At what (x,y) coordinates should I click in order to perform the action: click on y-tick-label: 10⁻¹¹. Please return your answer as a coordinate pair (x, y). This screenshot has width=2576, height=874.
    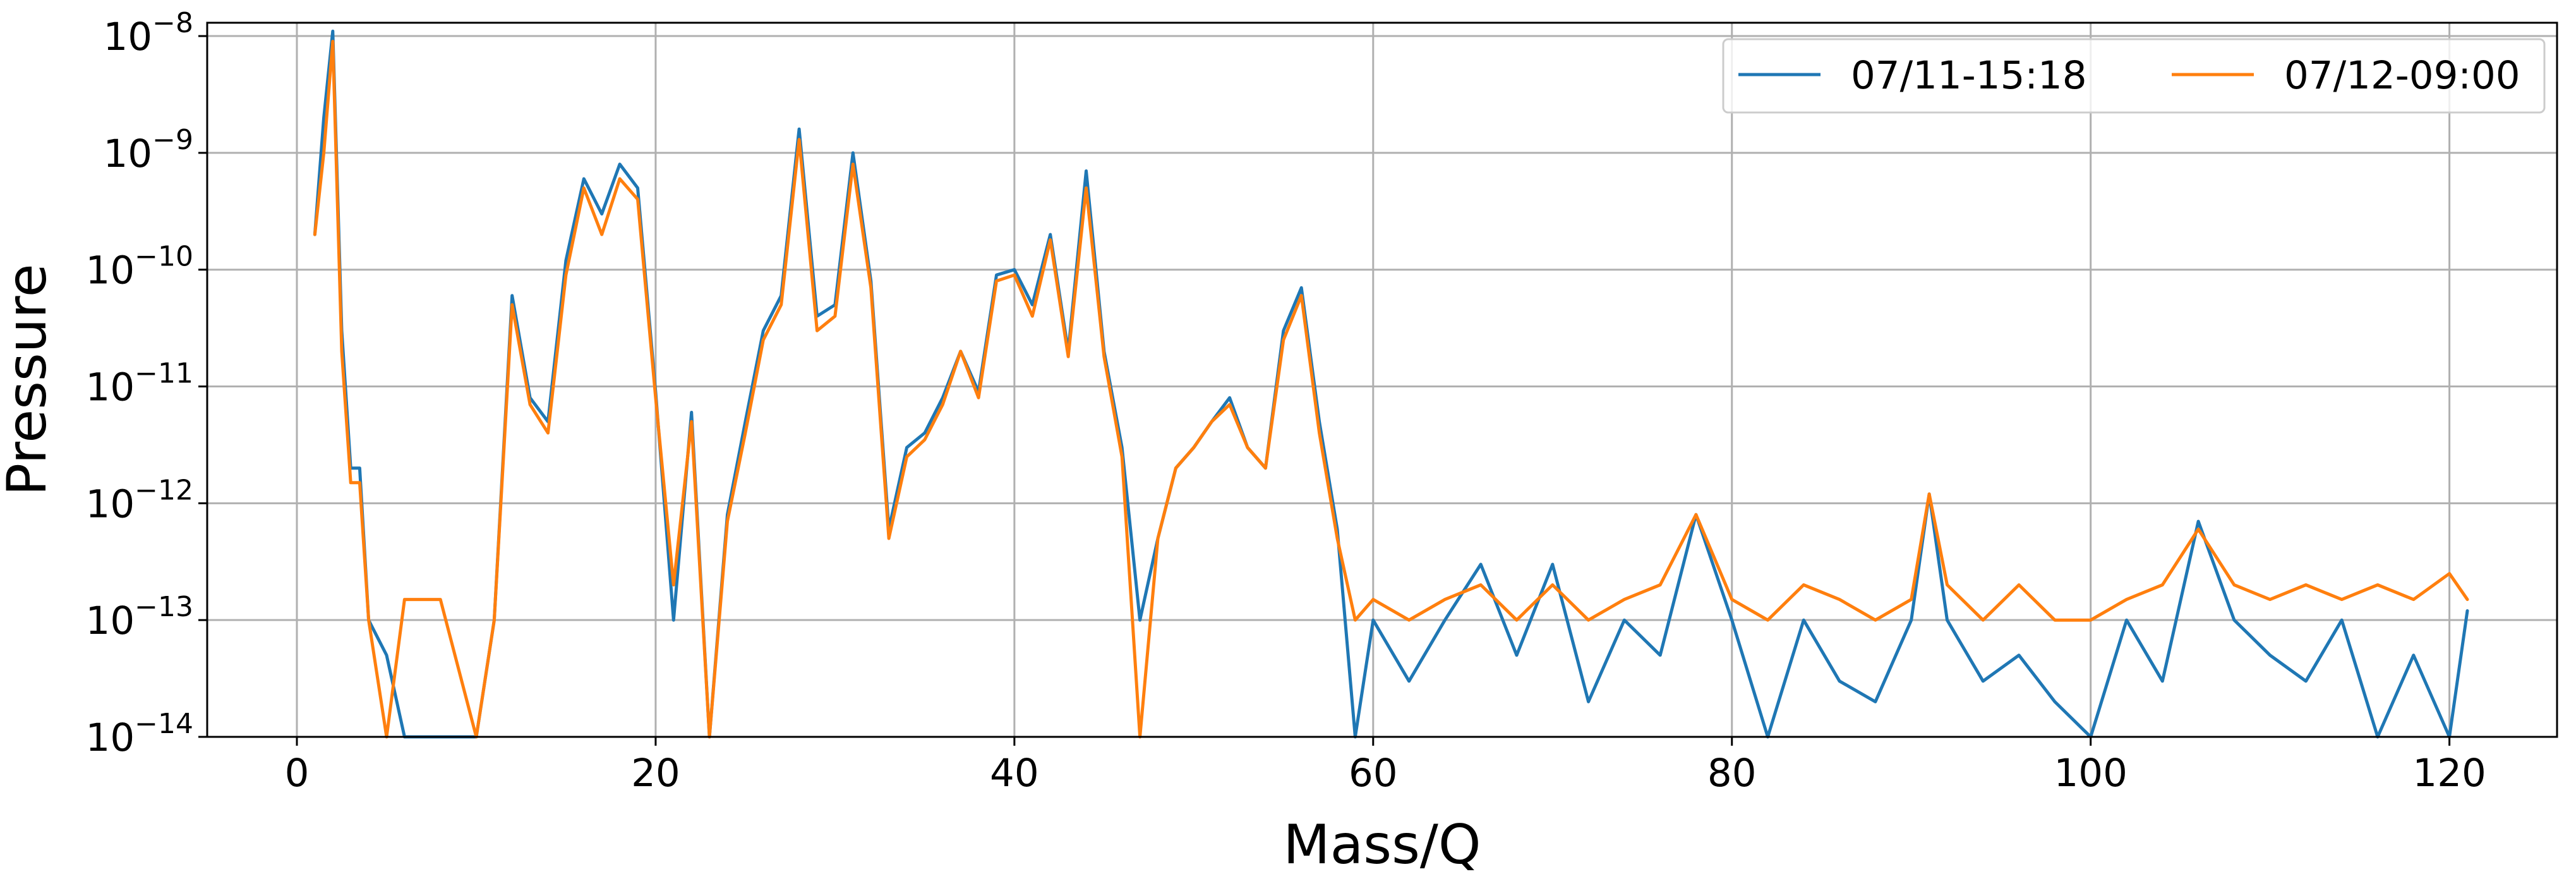
    Looking at the image, I should click on (139, 384).